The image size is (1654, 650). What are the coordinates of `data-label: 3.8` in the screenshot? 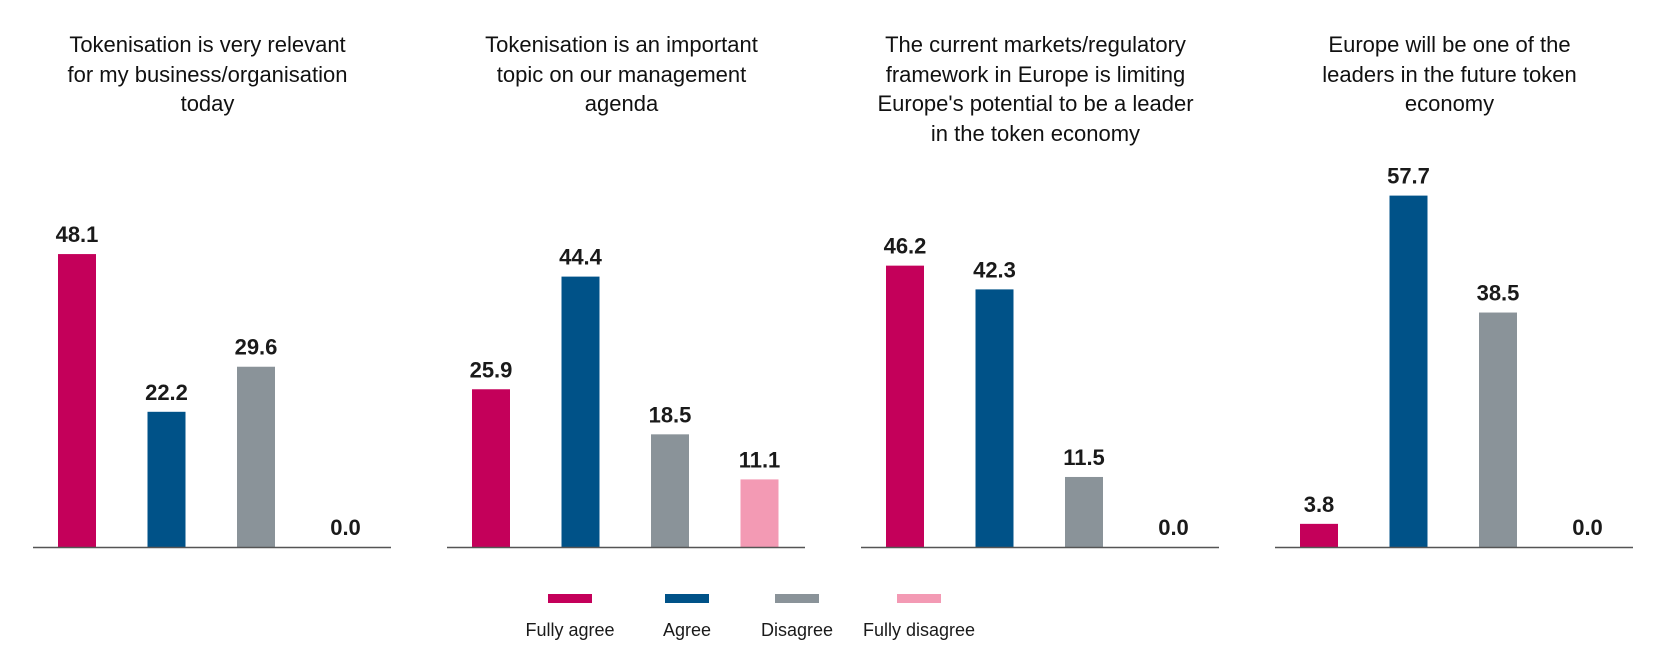 It's located at (1319, 504).